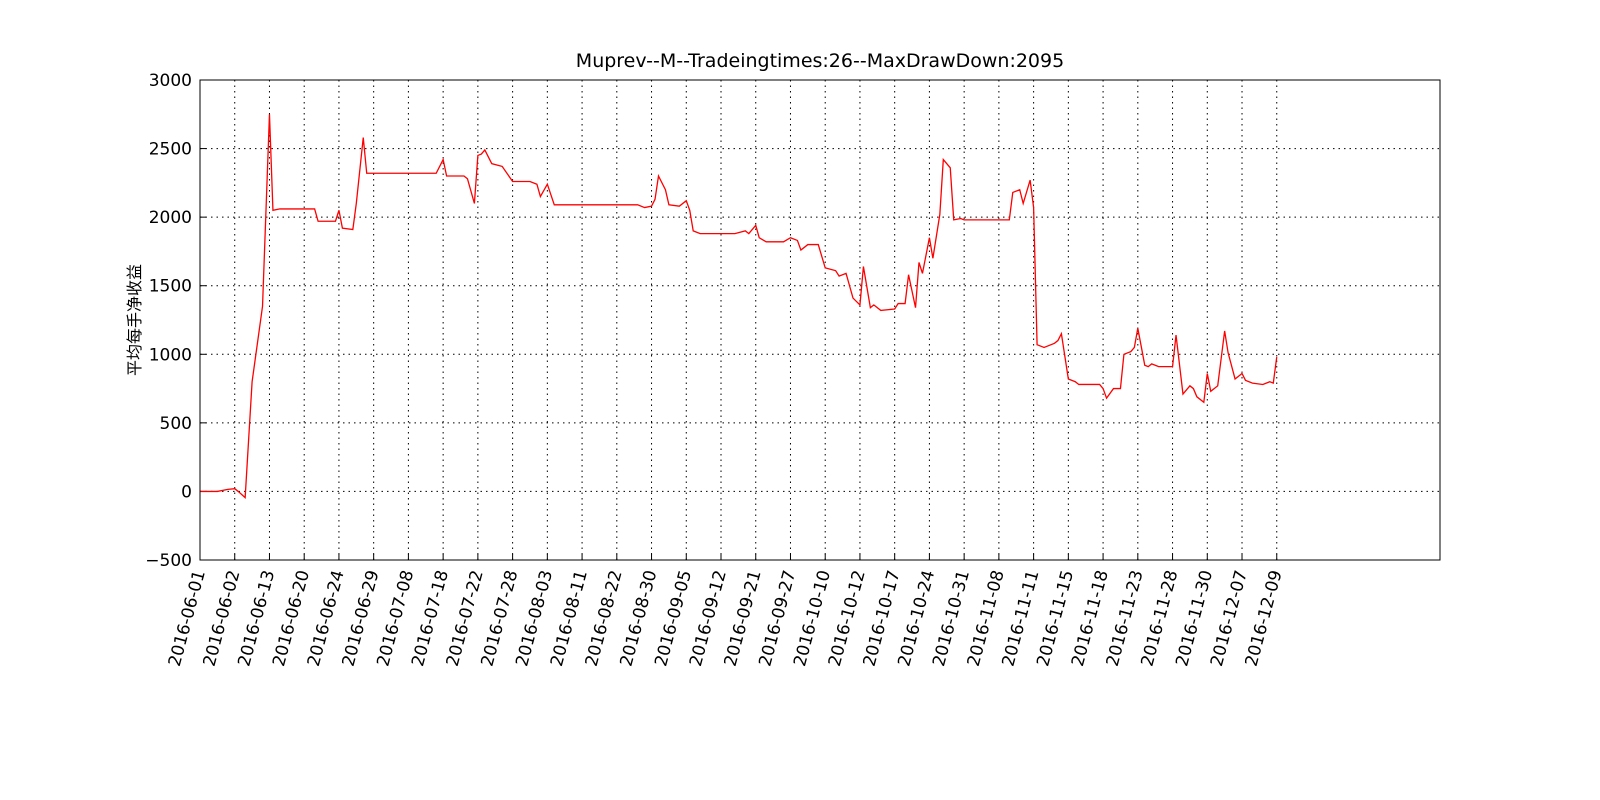 This screenshot has width=1600, height=800. What do you see at coordinates (170, 81) in the screenshot?
I see `y-tick-label: 3000` at bounding box center [170, 81].